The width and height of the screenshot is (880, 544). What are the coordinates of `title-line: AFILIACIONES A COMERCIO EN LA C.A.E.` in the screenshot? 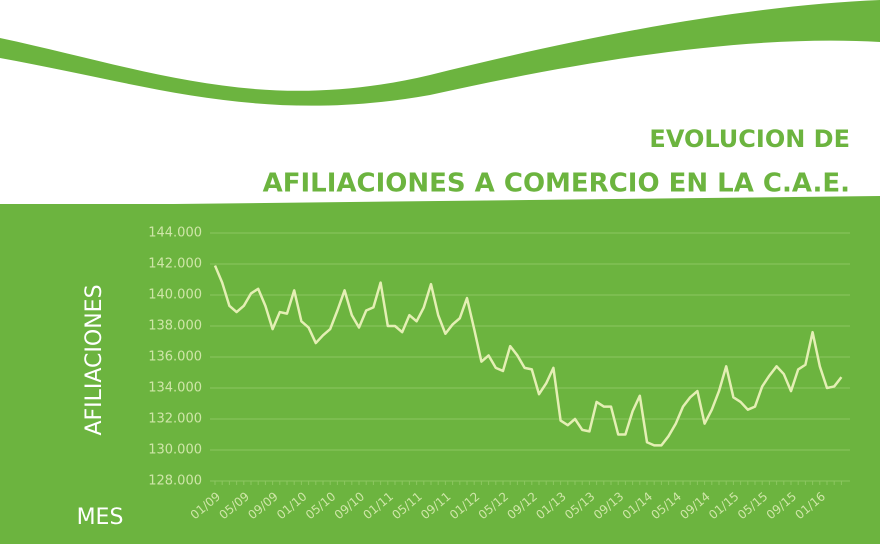 It's located at (556, 184).